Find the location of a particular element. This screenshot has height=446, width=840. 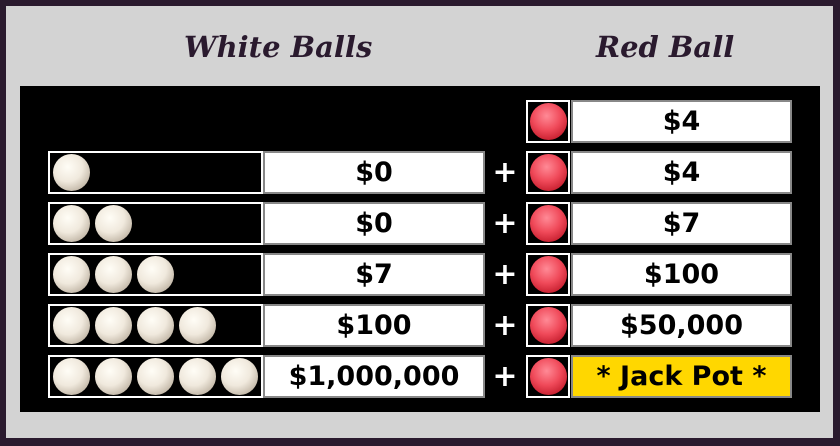

white-prize: $100 is located at coordinates (374, 325).